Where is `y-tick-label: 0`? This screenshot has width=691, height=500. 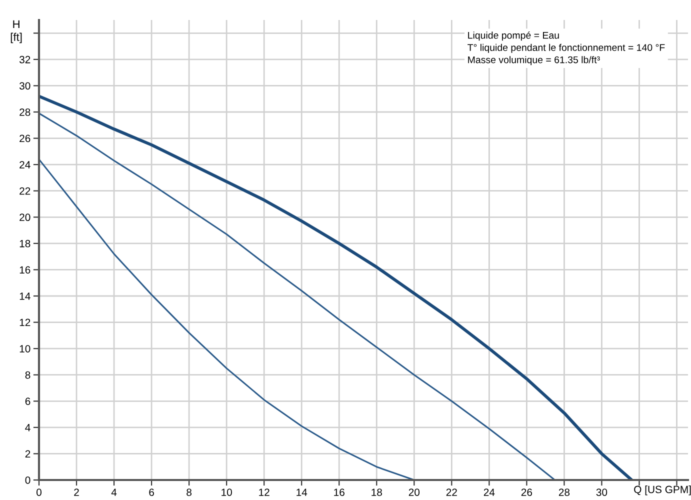 y-tick-label: 0 is located at coordinates (27, 480).